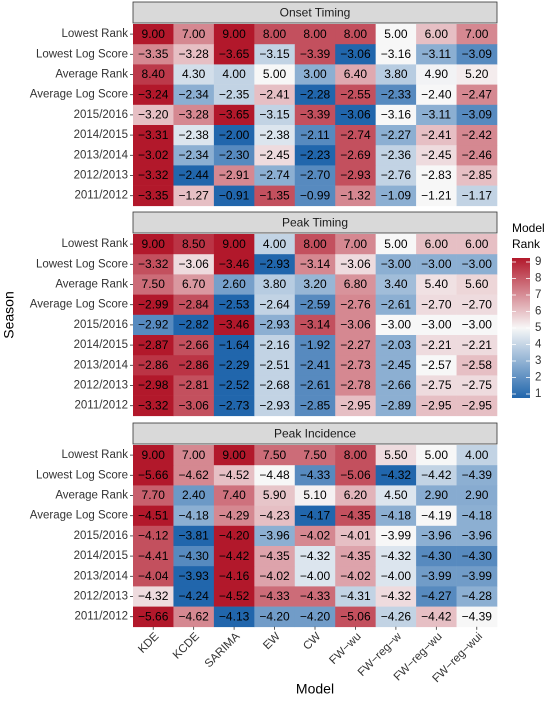 Image resolution: width=553 pixels, height=704 pixels. I want to click on value-label: −4.19, so click(436, 515).